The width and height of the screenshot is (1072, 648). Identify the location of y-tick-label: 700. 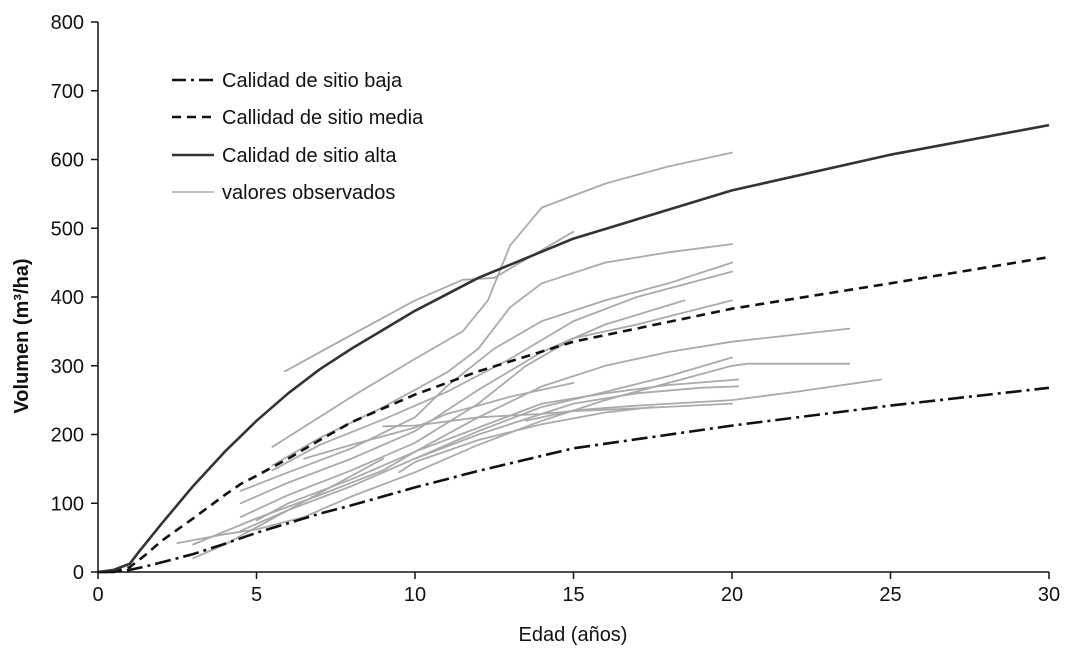
(67, 92).